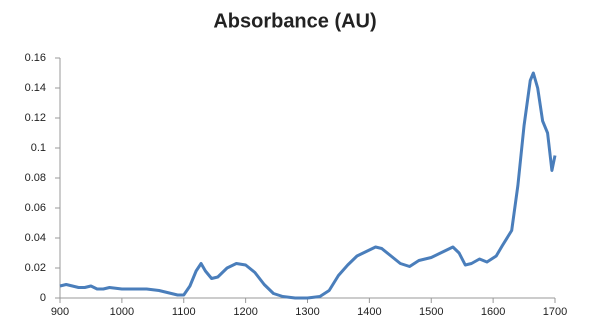 Image resolution: width=590 pixels, height=333 pixels. I want to click on x-tick-label: 900, so click(60, 312).